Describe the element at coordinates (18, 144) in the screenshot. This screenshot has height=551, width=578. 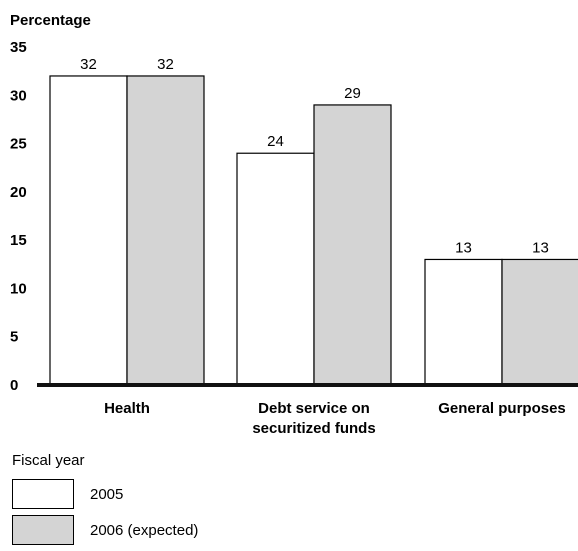
I see `y-tick-label: 25` at that location.